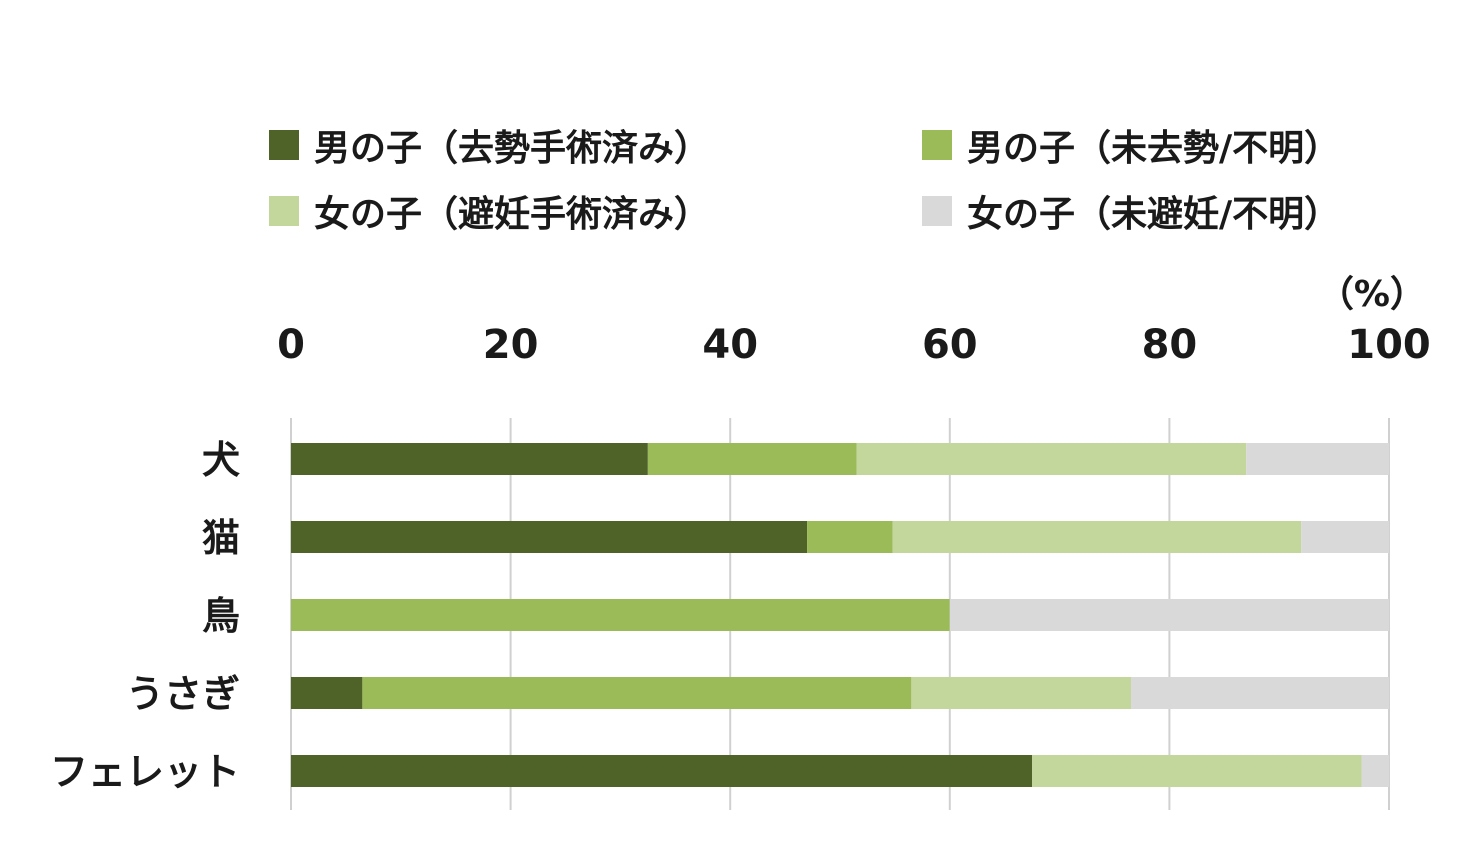 This screenshot has height=868, width=1458. What do you see at coordinates (1389, 345) in the screenshot?
I see `x-tick-label: 100` at bounding box center [1389, 345].